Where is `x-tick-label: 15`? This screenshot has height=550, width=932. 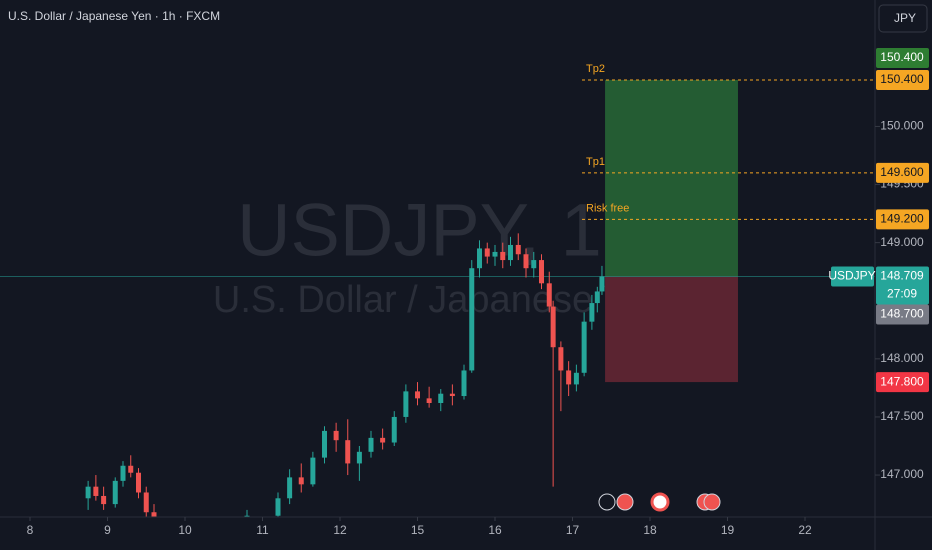
x-tick-label: 15 is located at coordinates (418, 530).